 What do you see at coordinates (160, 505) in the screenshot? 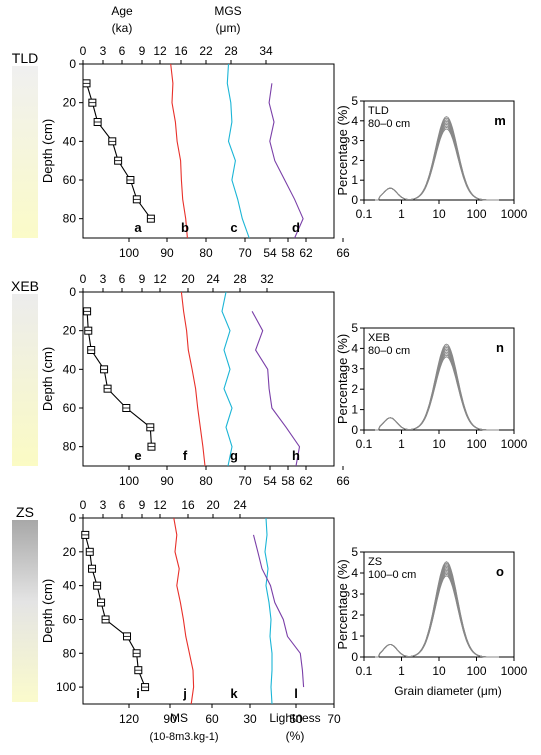
I see `top-tick-label: 12` at bounding box center [160, 505].